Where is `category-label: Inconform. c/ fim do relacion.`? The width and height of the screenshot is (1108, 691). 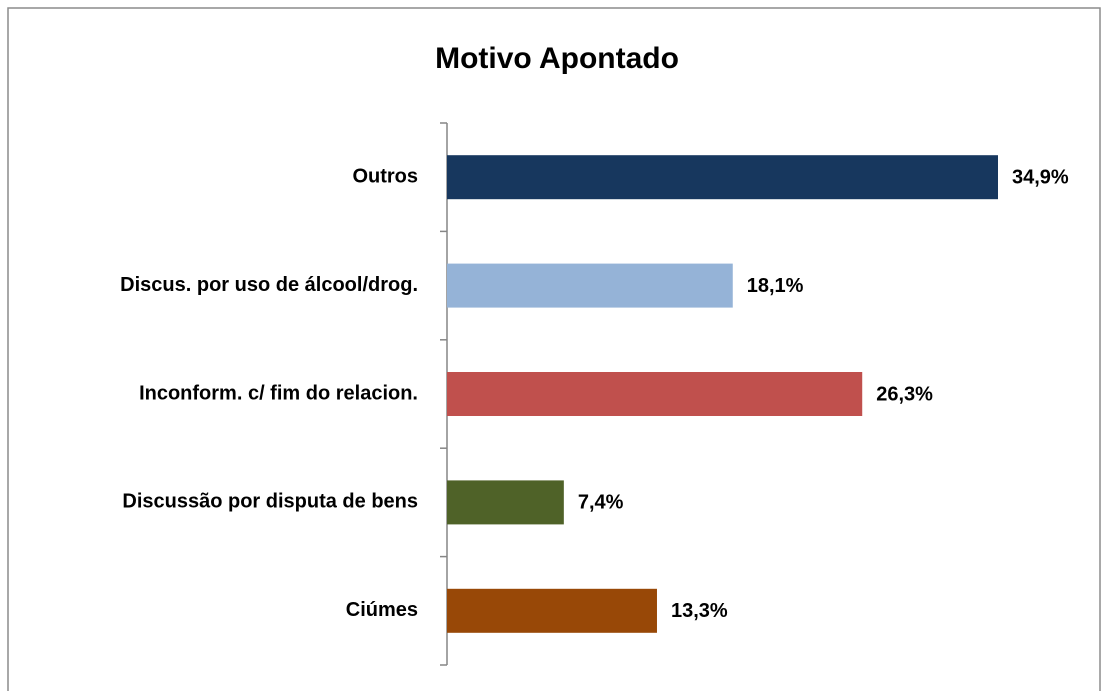 category-label: Inconform. c/ fim do relacion. is located at coordinates (278, 393).